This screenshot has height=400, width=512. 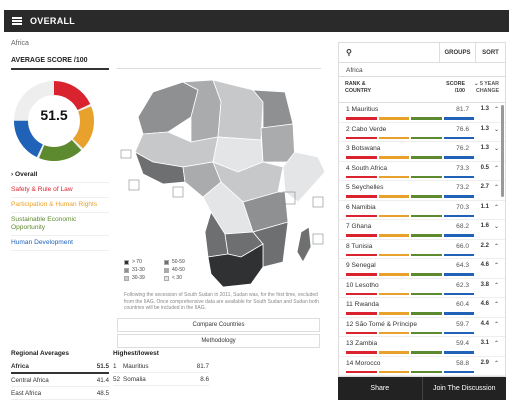 What do you see at coordinates (60, 393) in the screenshot?
I see `regional-row: East Africa 48.5` at bounding box center [60, 393].